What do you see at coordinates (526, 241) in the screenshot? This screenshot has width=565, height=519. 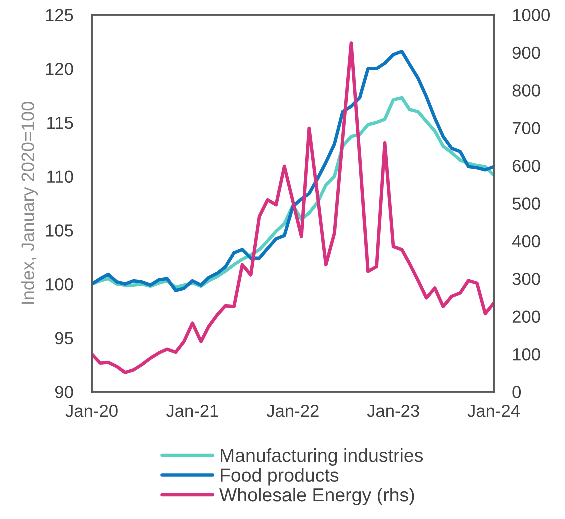 I see `y2-tick-label: 400` at bounding box center [526, 241].